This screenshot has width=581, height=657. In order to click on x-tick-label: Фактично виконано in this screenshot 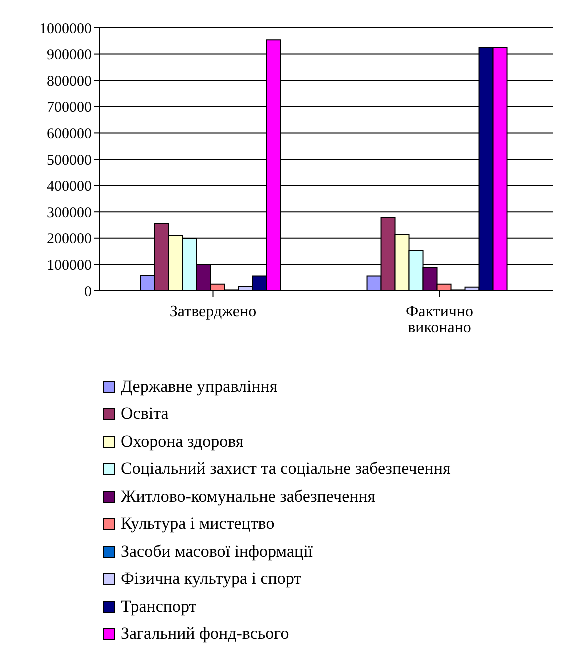, I will do `click(440, 319)`.